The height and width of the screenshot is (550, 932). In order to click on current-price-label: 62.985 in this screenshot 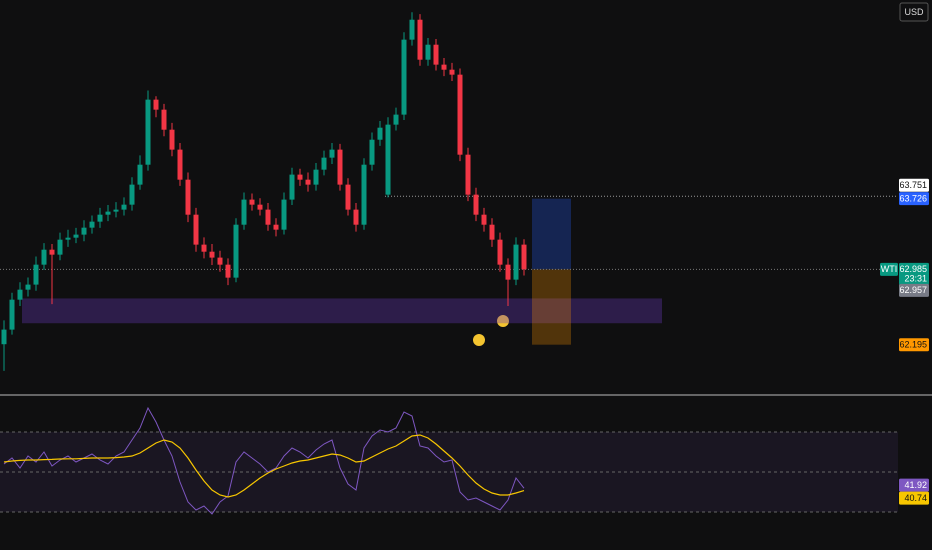, I will do `click(913, 269)`.